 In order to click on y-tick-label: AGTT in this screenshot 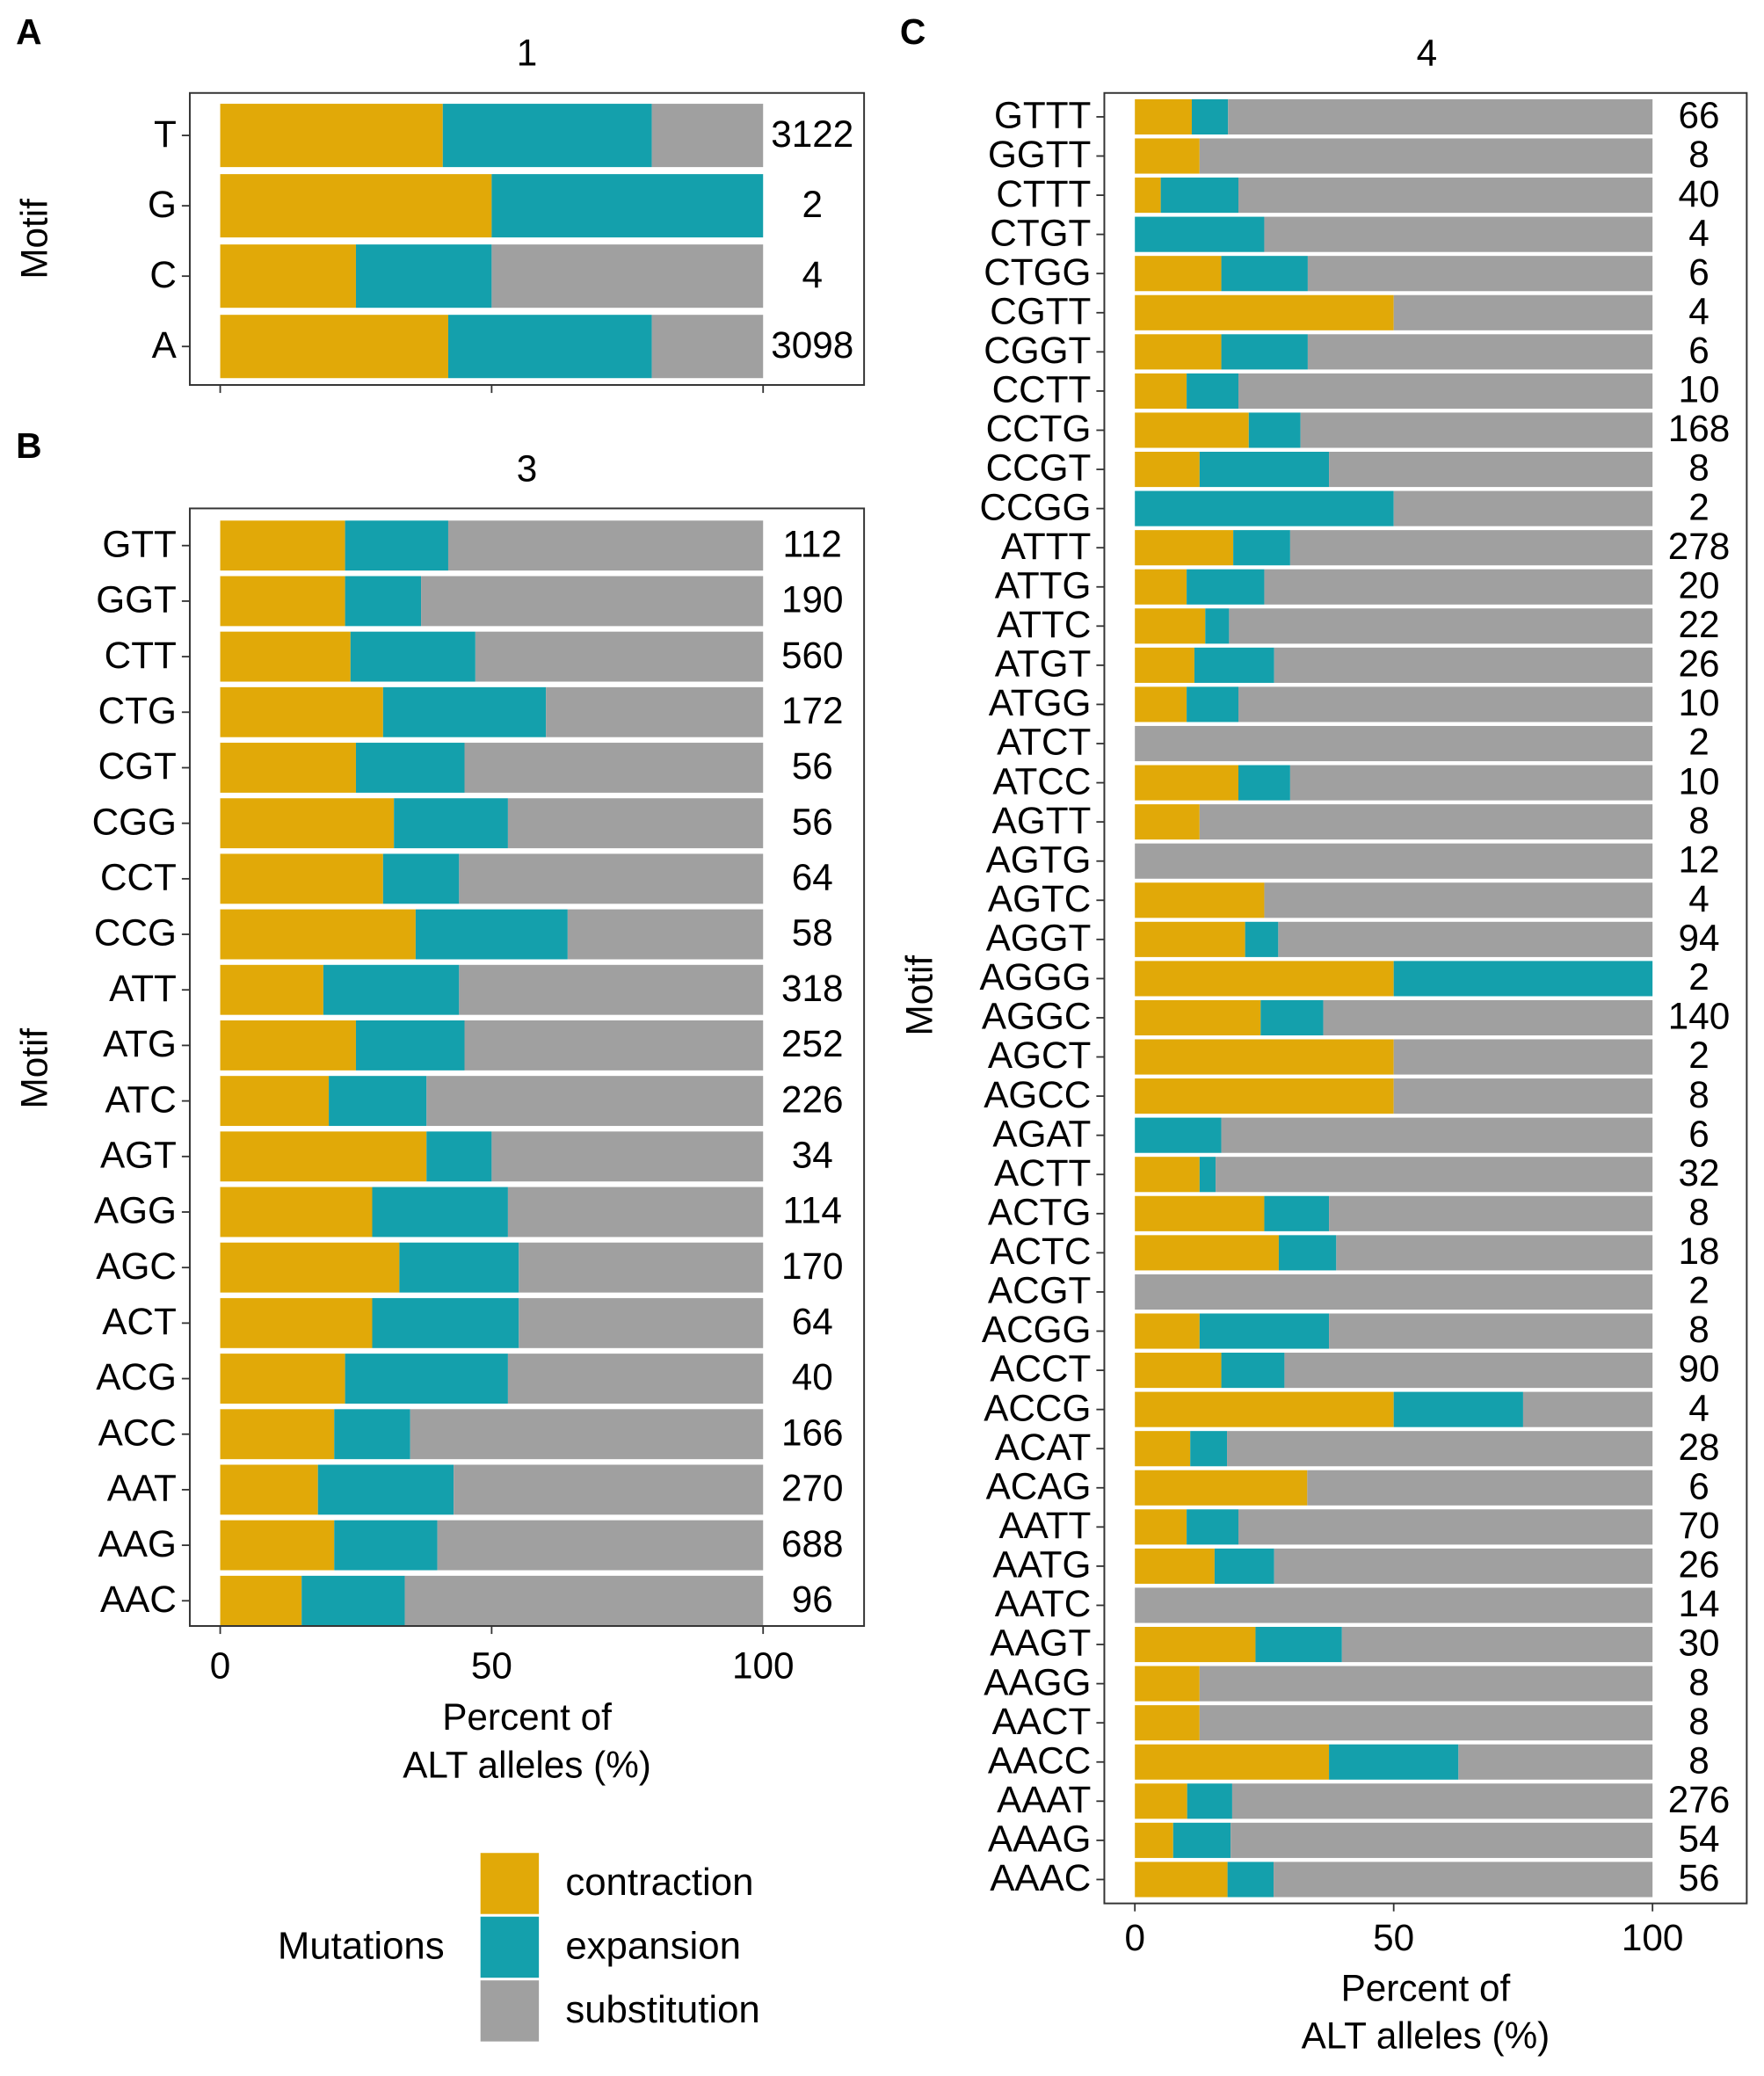, I will do `click(1042, 820)`.